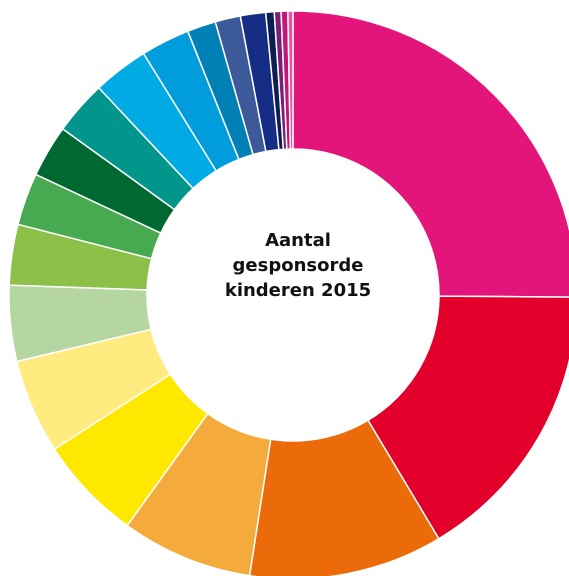 Image resolution: width=569 pixels, height=576 pixels. What do you see at coordinates (298, 240) in the screenshot?
I see `chart-title-line-1: Aantal` at bounding box center [298, 240].